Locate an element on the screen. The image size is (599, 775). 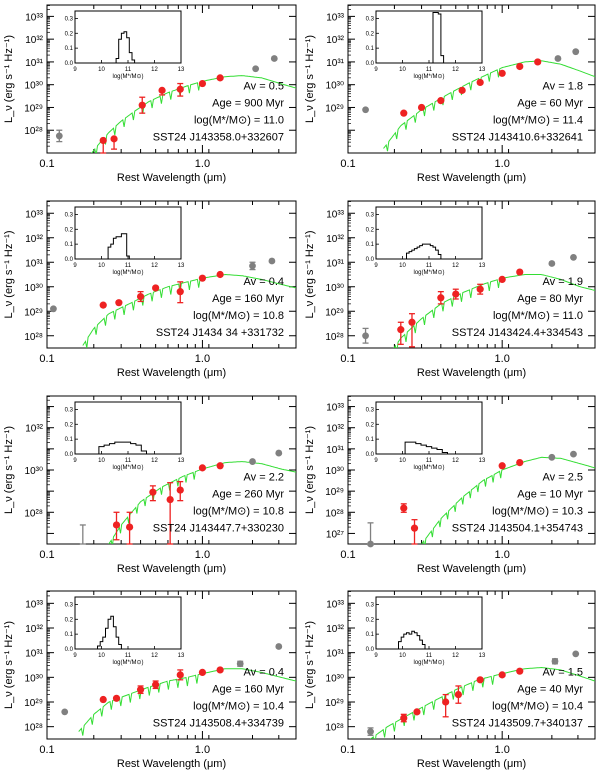
source-name: SST24 J143424.4+334543 is located at coordinates (517, 333).